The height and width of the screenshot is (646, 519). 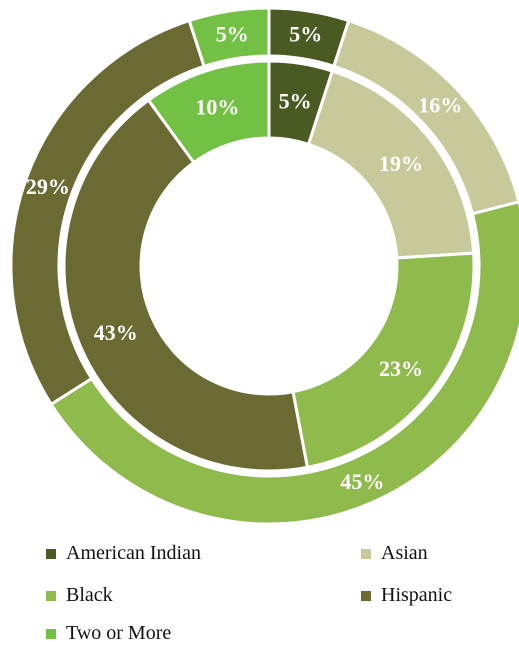 I want to click on legend-label: American Indian, so click(x=133, y=553).